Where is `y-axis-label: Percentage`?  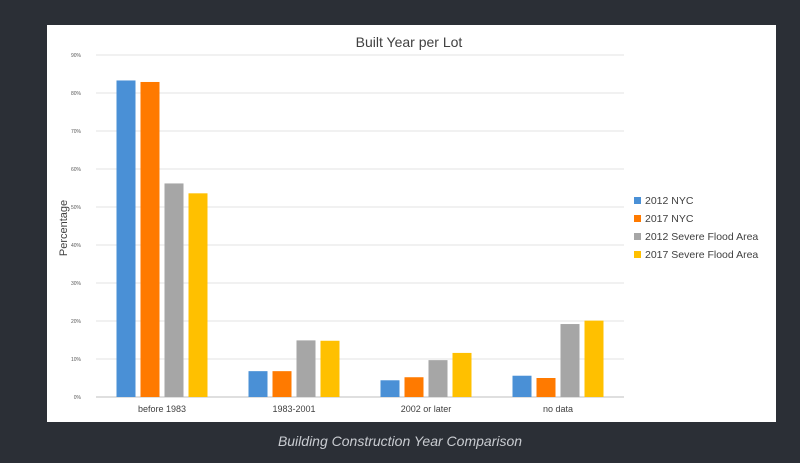 y-axis-label: Percentage is located at coordinates (64, 228).